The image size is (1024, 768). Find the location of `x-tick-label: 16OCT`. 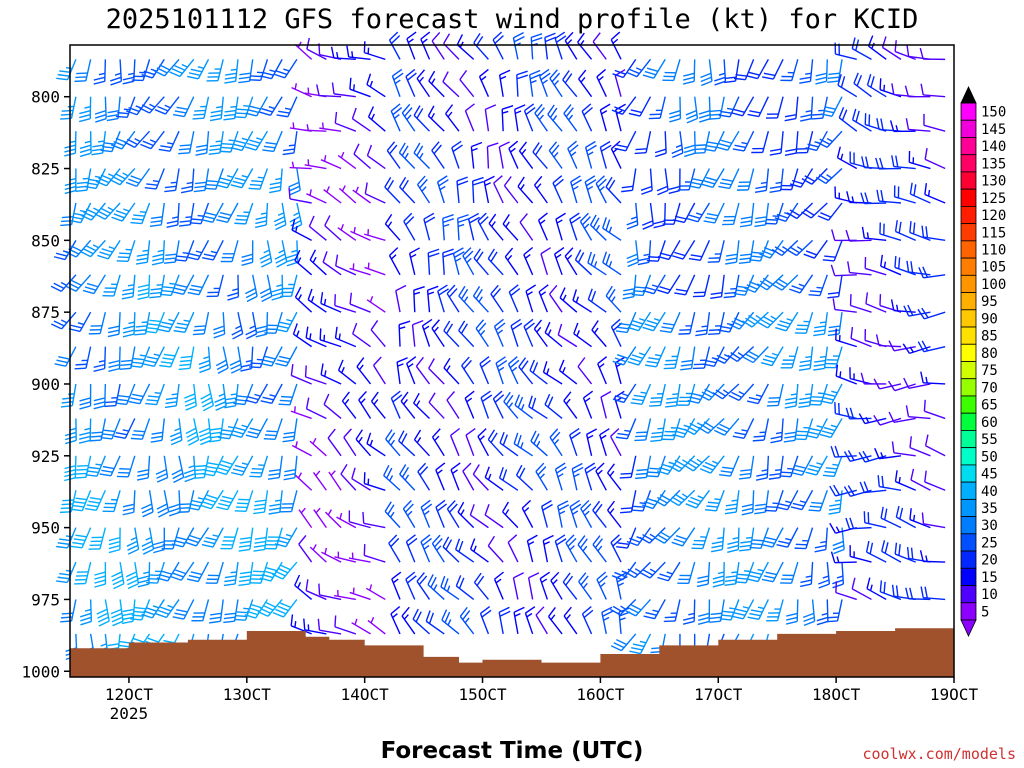

x-tick-label: 16OCT is located at coordinates (600, 694).